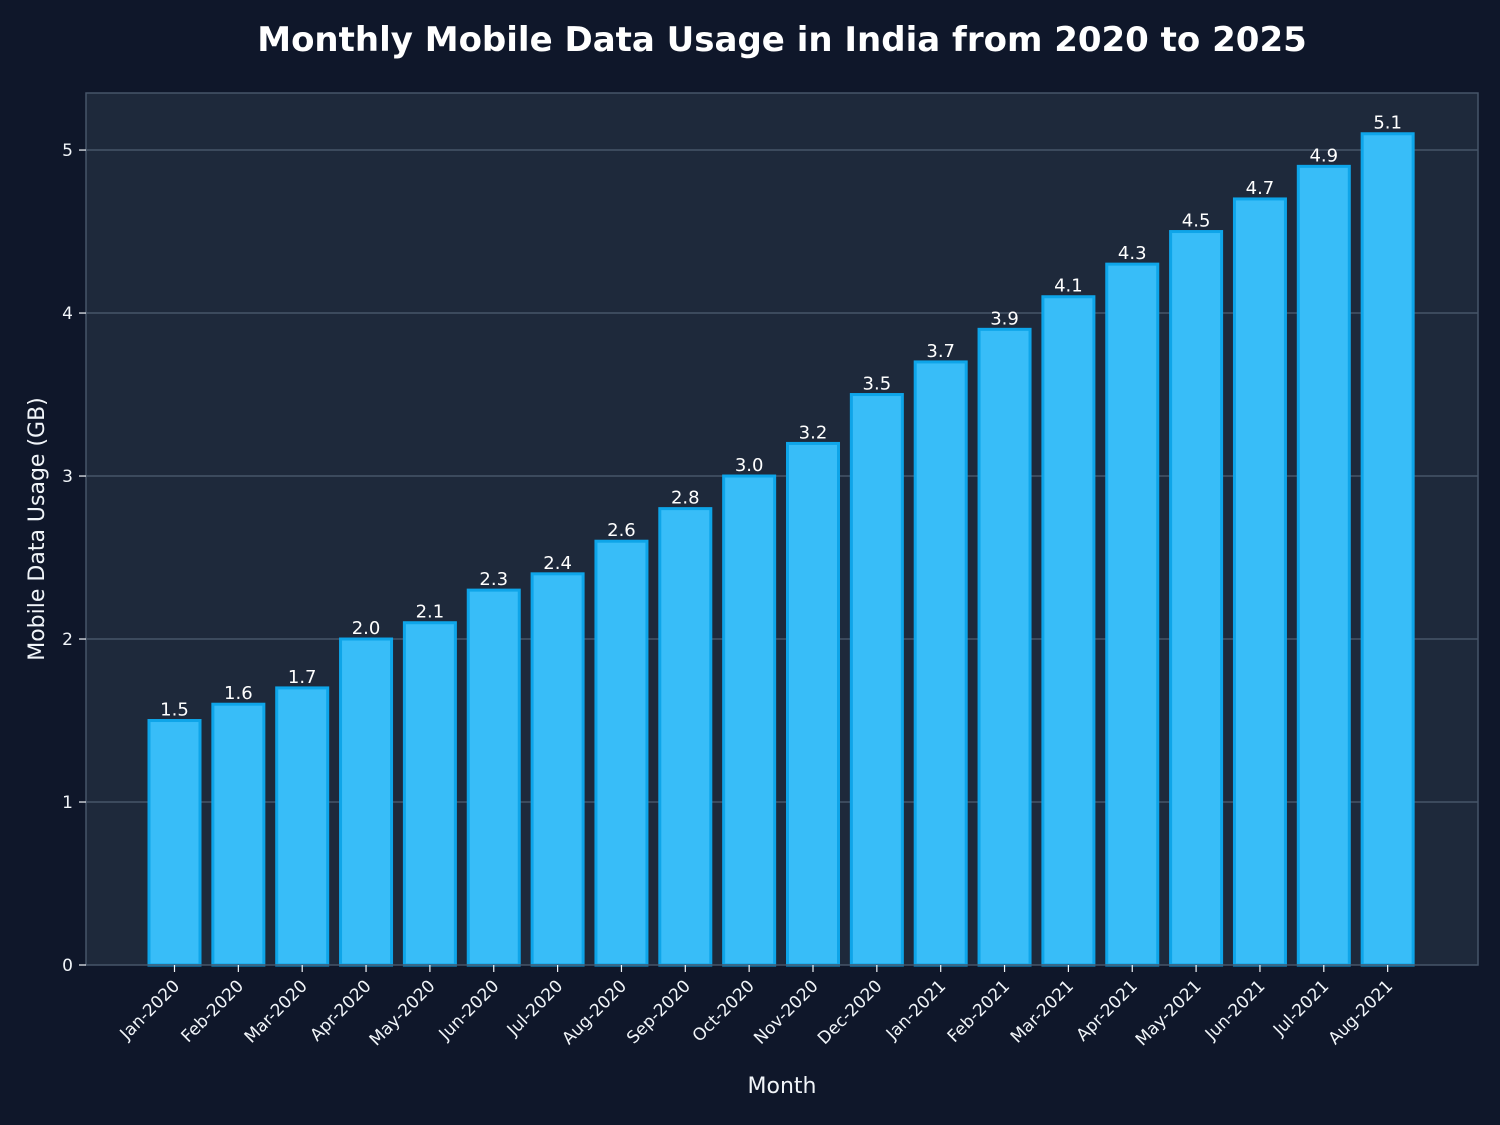 This screenshot has height=1125, width=1500. I want to click on bar-value-label: 1.5, so click(174, 710).